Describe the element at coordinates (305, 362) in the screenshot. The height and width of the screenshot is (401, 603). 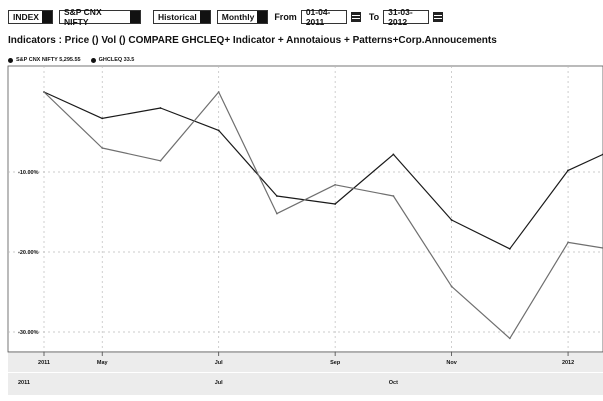
I see `time-axis-band` at that location.